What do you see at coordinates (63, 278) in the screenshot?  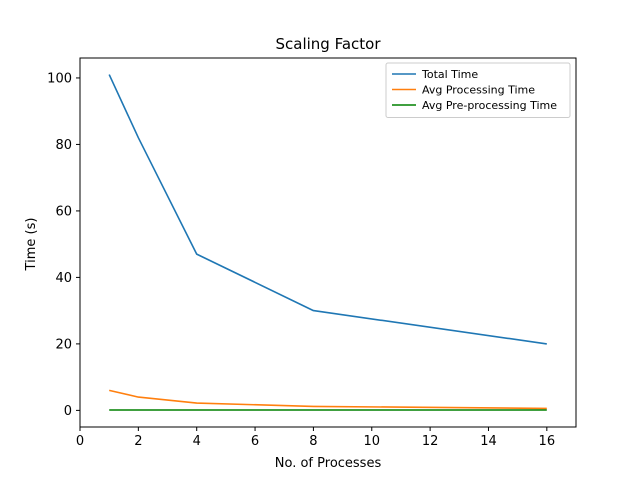 I see `y-tick-label: 40` at bounding box center [63, 278].